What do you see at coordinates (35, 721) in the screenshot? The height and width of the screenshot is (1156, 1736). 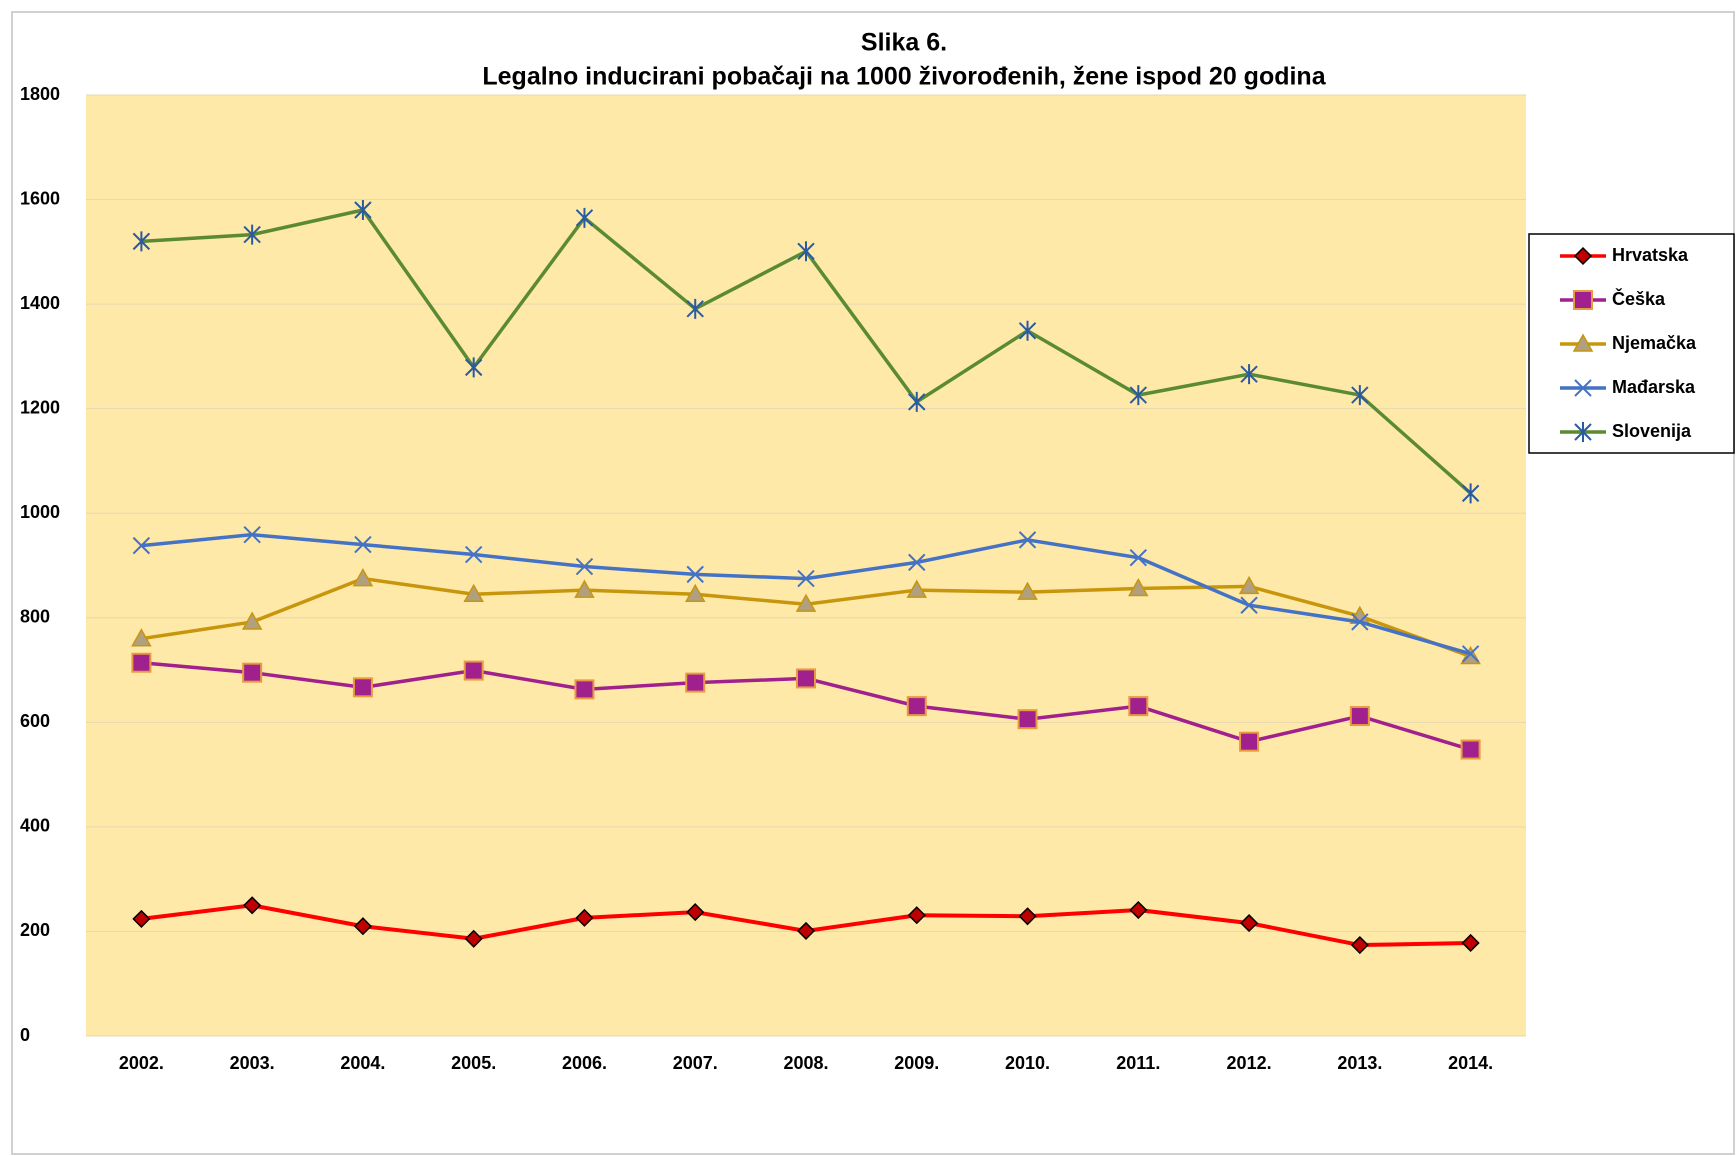 I see `y-tick-label: 600` at bounding box center [35, 721].